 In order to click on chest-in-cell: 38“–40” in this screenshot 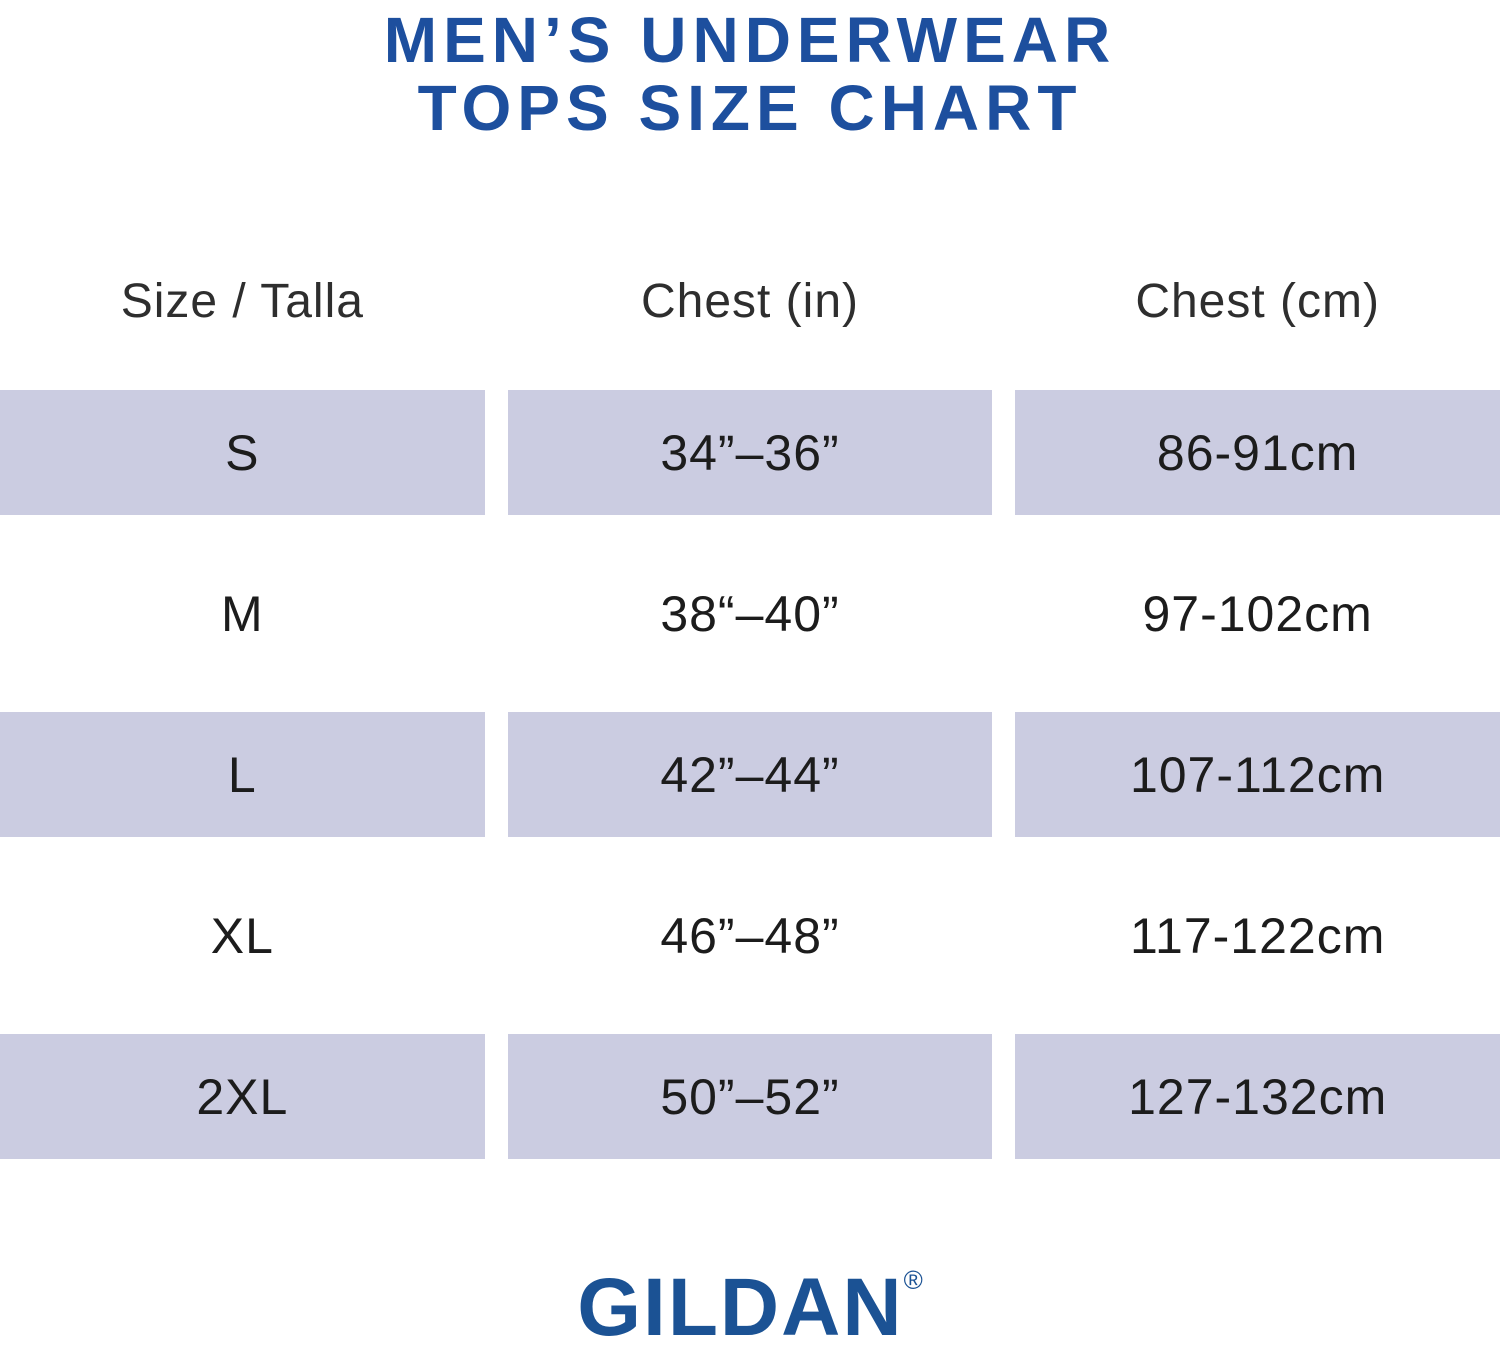, I will do `click(750, 613)`.